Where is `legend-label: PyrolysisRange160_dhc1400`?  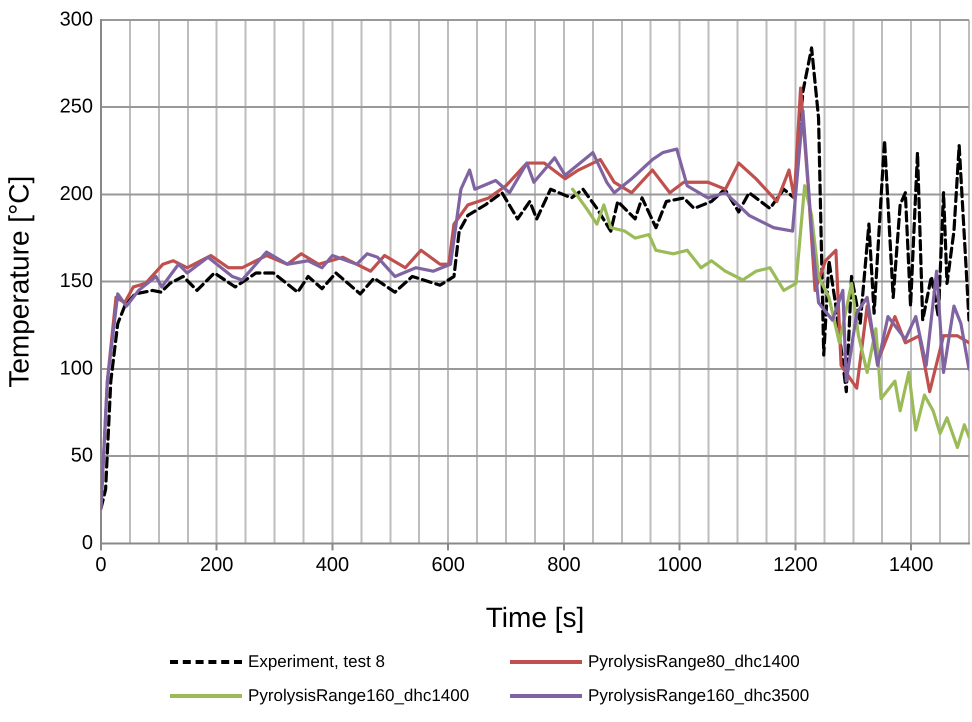
legend-label: PyrolysisRange160_dhc1400 is located at coordinates (359, 696).